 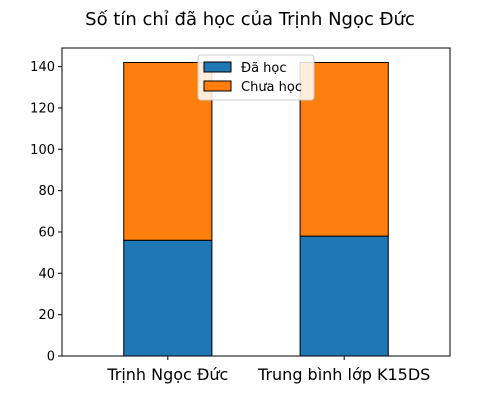 What do you see at coordinates (46, 232) in the screenshot?
I see `y-tick-label: 60` at bounding box center [46, 232].